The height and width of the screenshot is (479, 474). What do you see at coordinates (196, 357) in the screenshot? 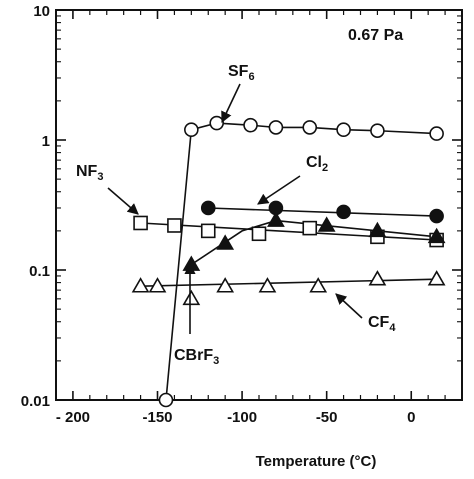
I see `cbrf3-label: CBrF3` at bounding box center [196, 357].